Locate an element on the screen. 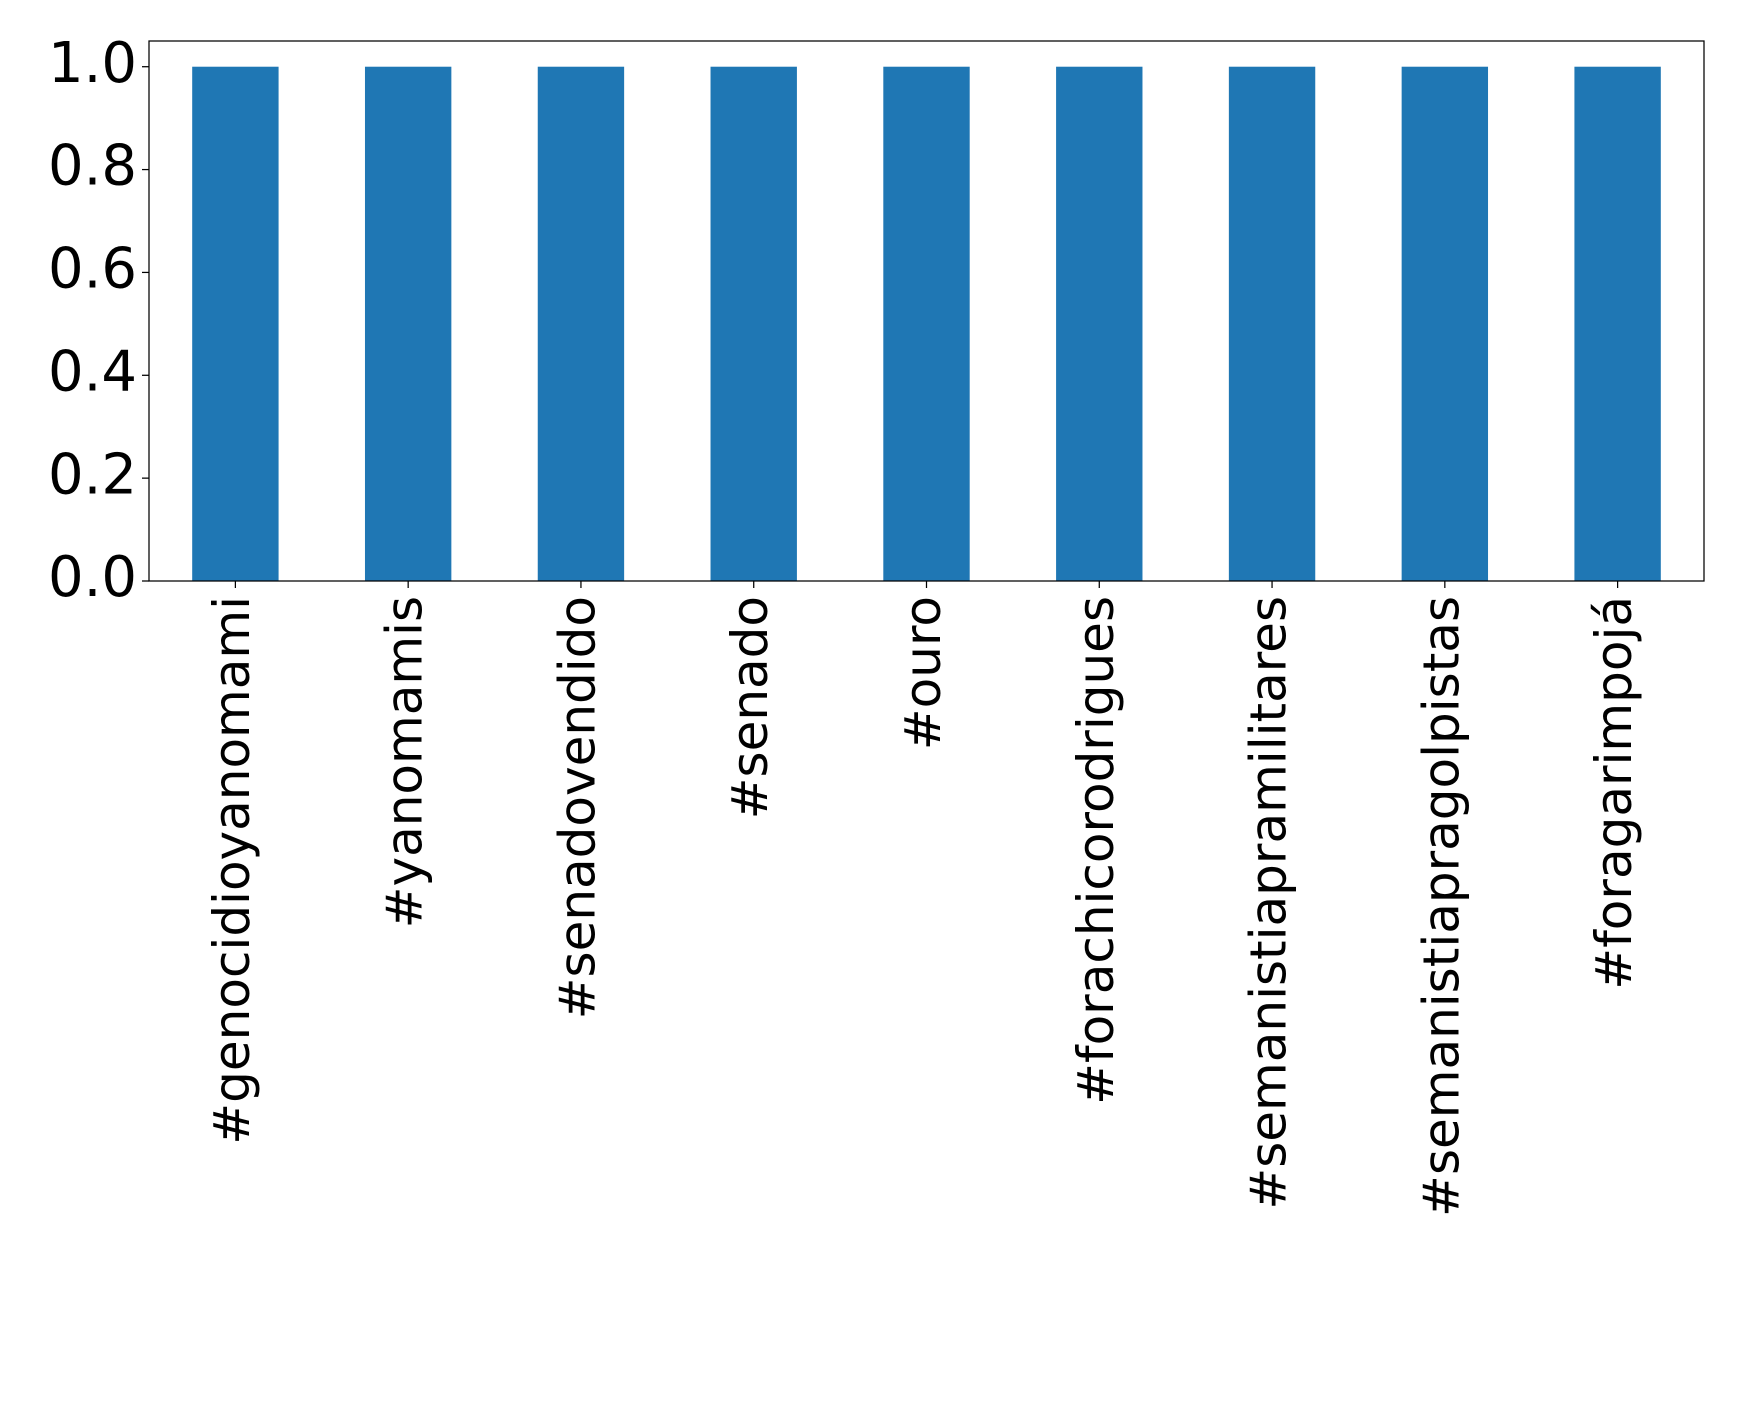 The height and width of the screenshot is (1404, 1739). y-tick-label: 0.4 is located at coordinates (92, 371).